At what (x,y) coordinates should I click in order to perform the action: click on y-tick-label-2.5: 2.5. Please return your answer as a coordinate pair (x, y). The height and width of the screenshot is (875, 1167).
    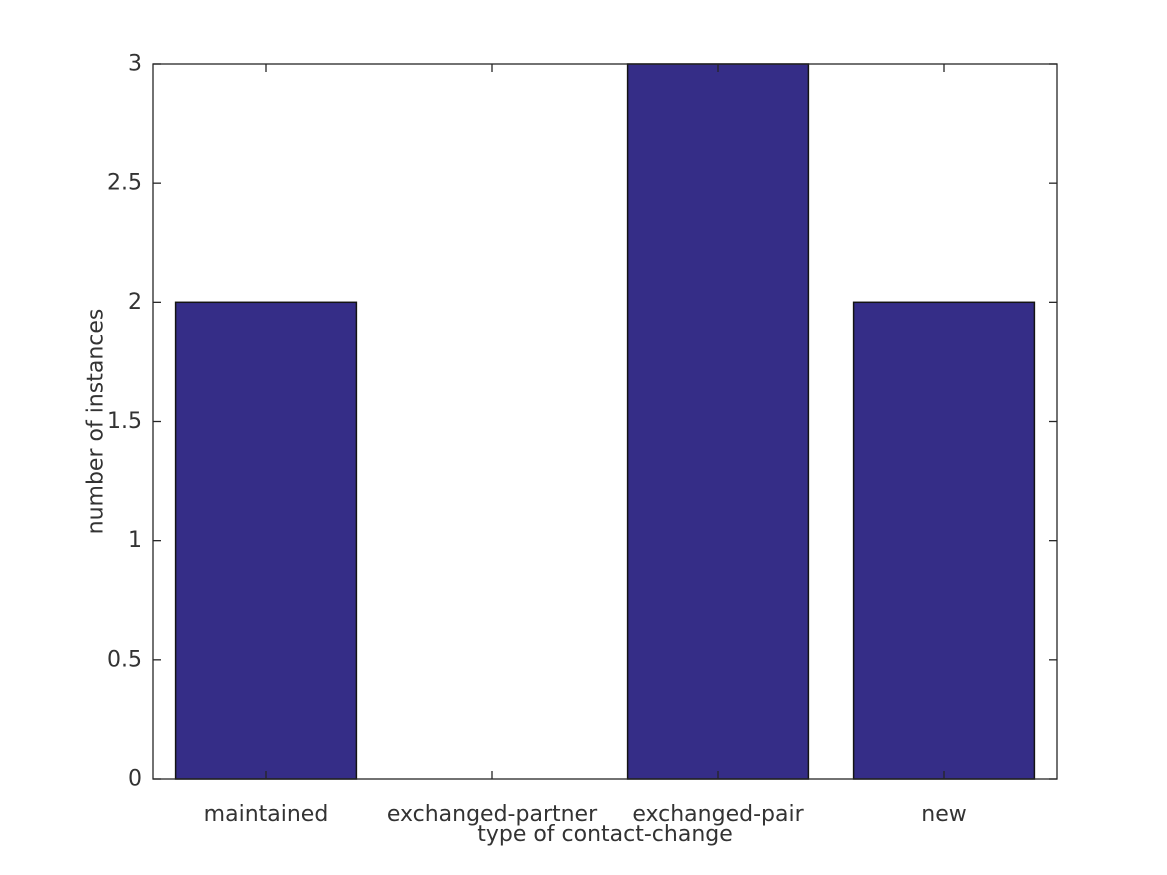
    Looking at the image, I should click on (124, 183).